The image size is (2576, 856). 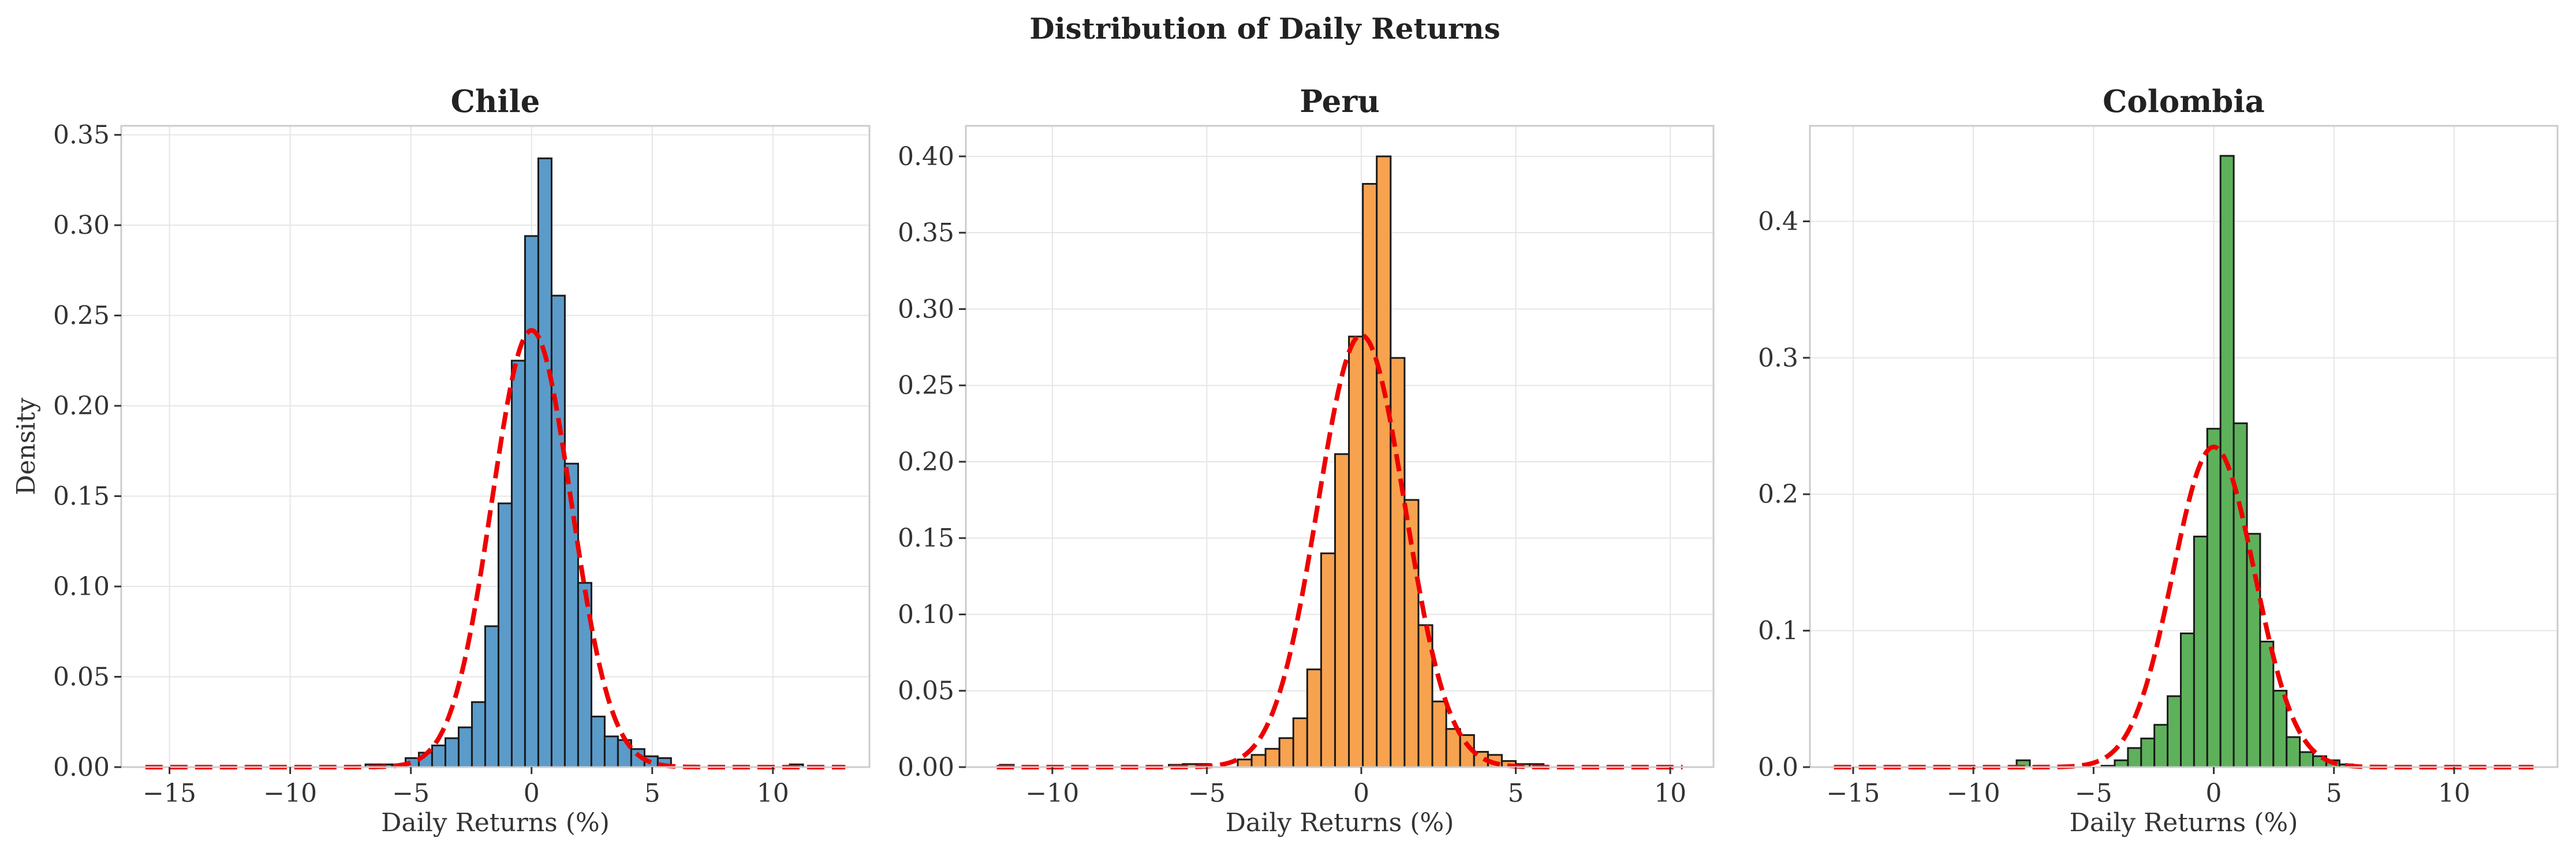 I want to click on y-tick-label: 0.1, so click(x=1778, y=631).